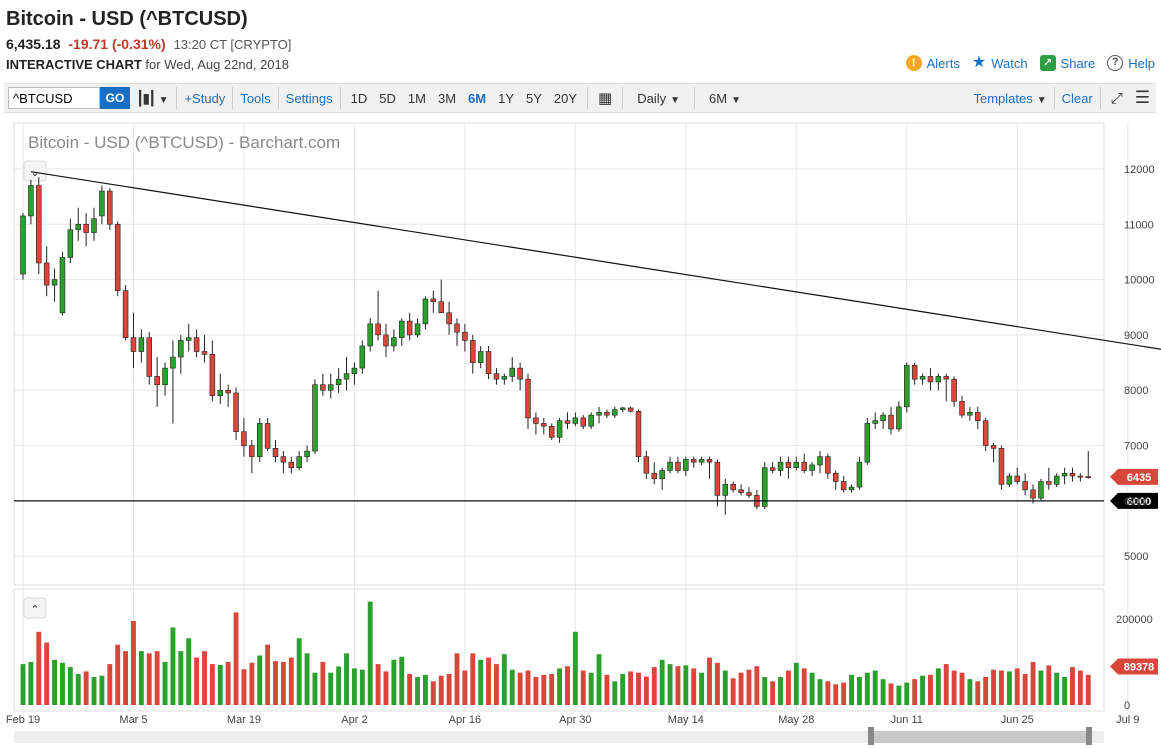 Image resolution: width=1161 pixels, height=748 pixels. Describe the element at coordinates (980, 737) in the screenshot. I see `scrollbar-thumb` at that location.